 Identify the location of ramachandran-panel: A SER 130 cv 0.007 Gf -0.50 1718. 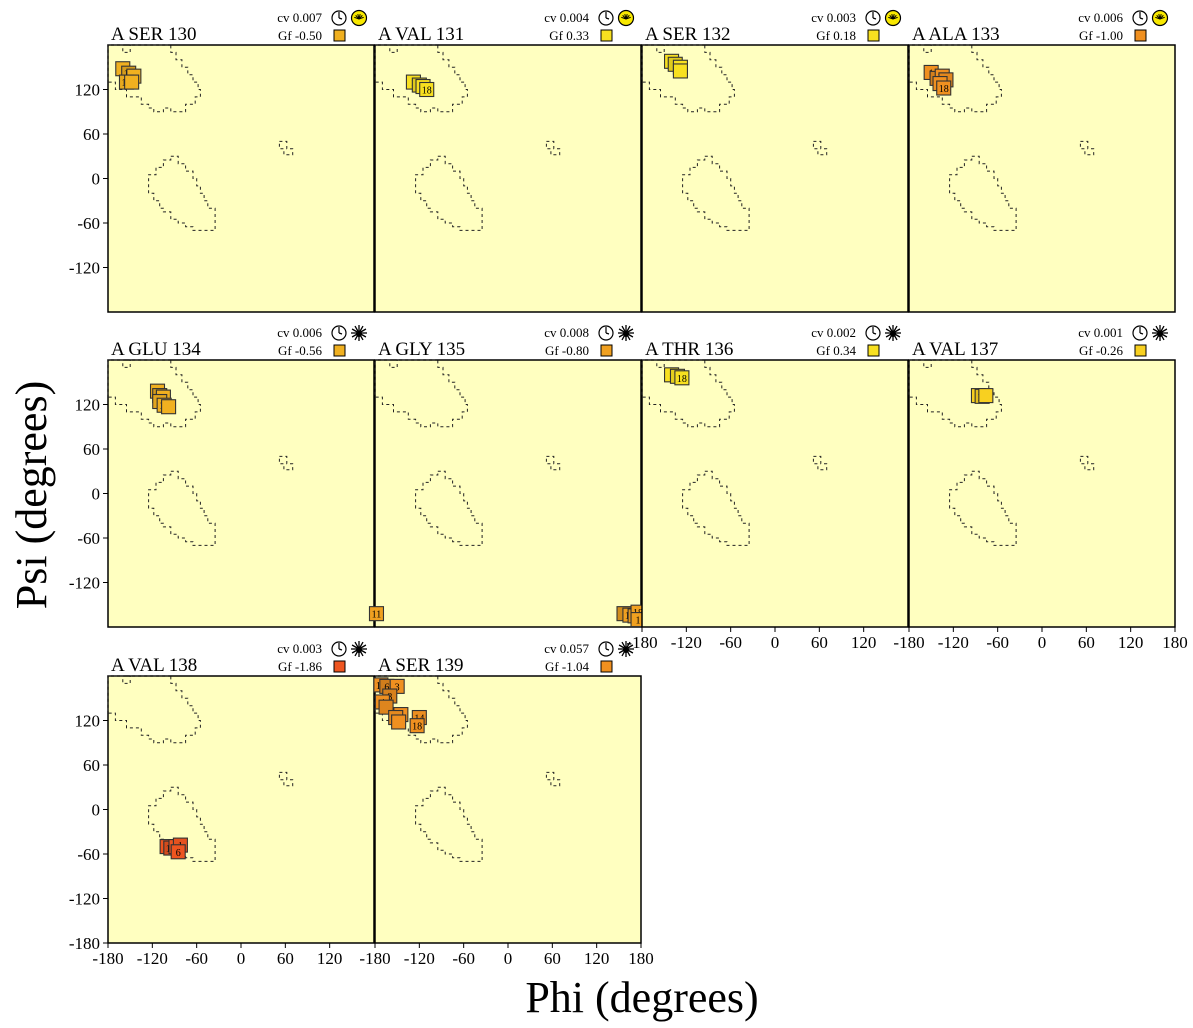
(241, 161).